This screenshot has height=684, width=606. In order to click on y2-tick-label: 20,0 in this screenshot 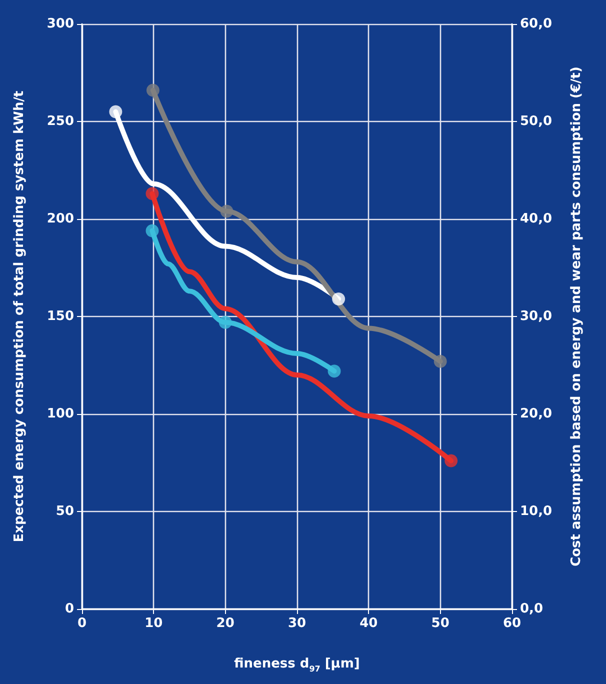, I will do `click(536, 414)`.